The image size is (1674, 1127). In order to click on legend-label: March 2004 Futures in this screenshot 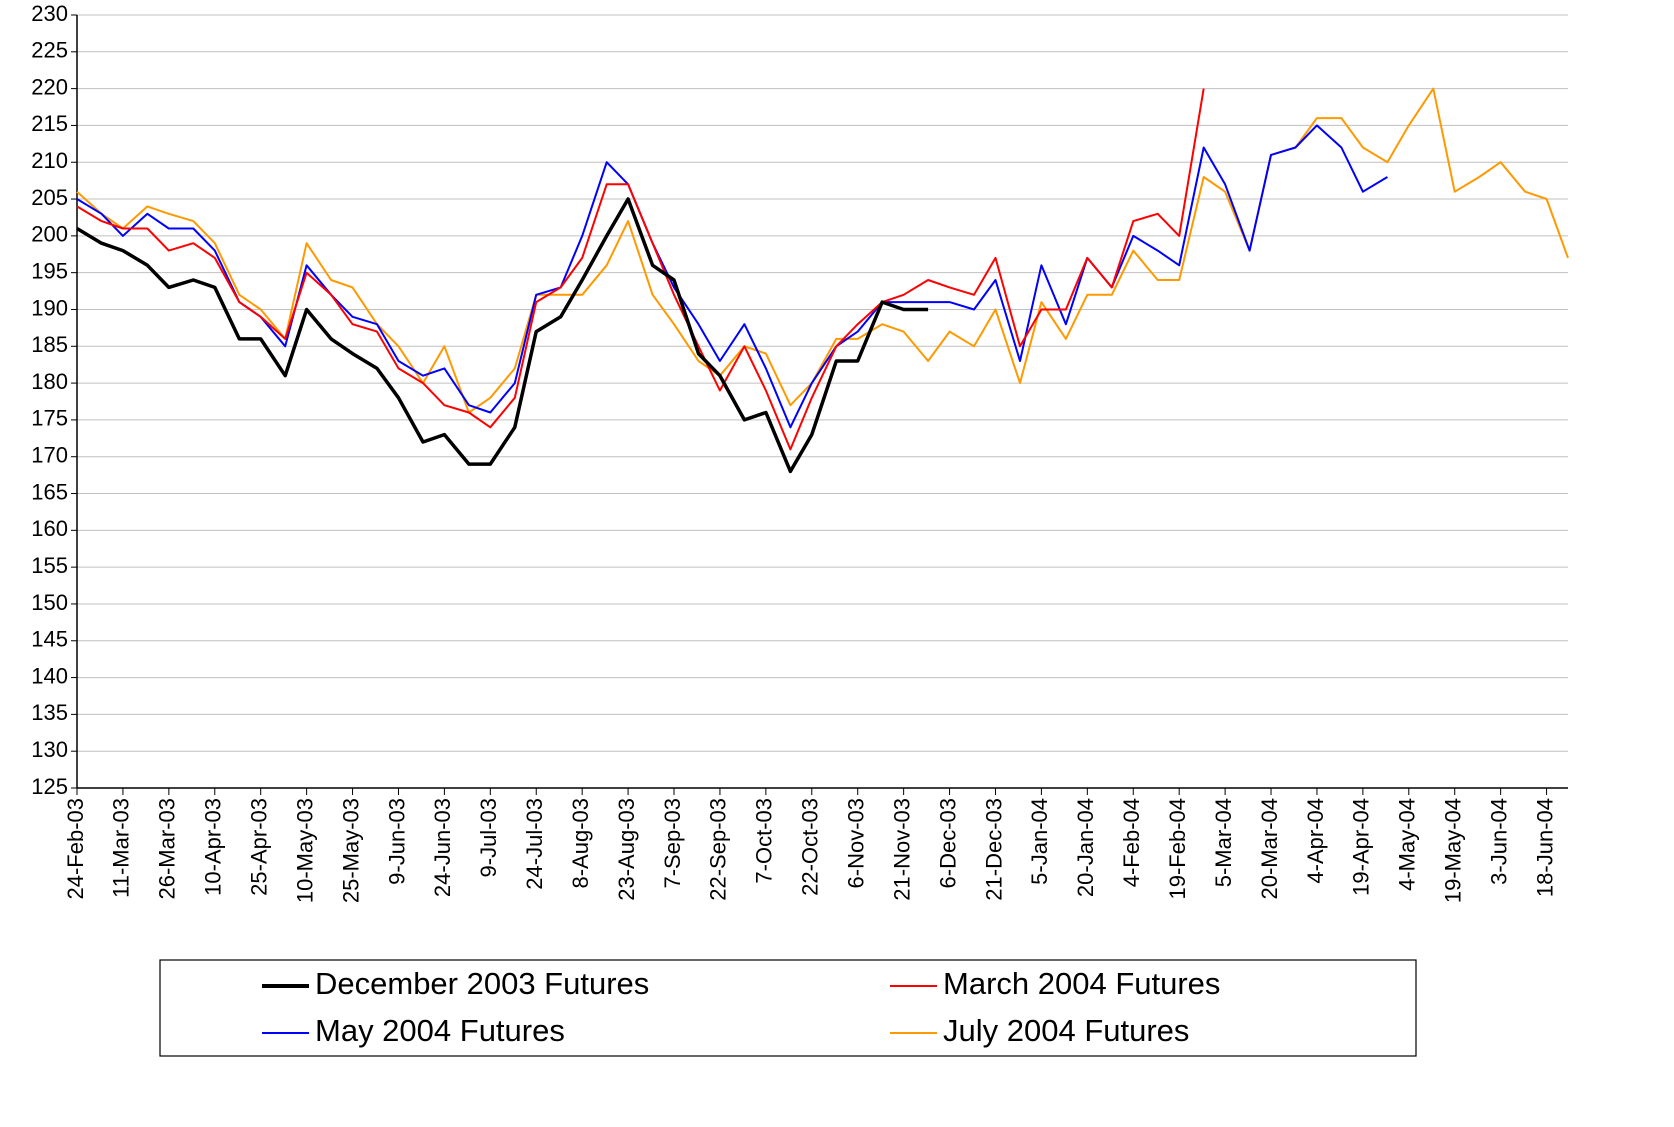, I will do `click(1081, 983)`.